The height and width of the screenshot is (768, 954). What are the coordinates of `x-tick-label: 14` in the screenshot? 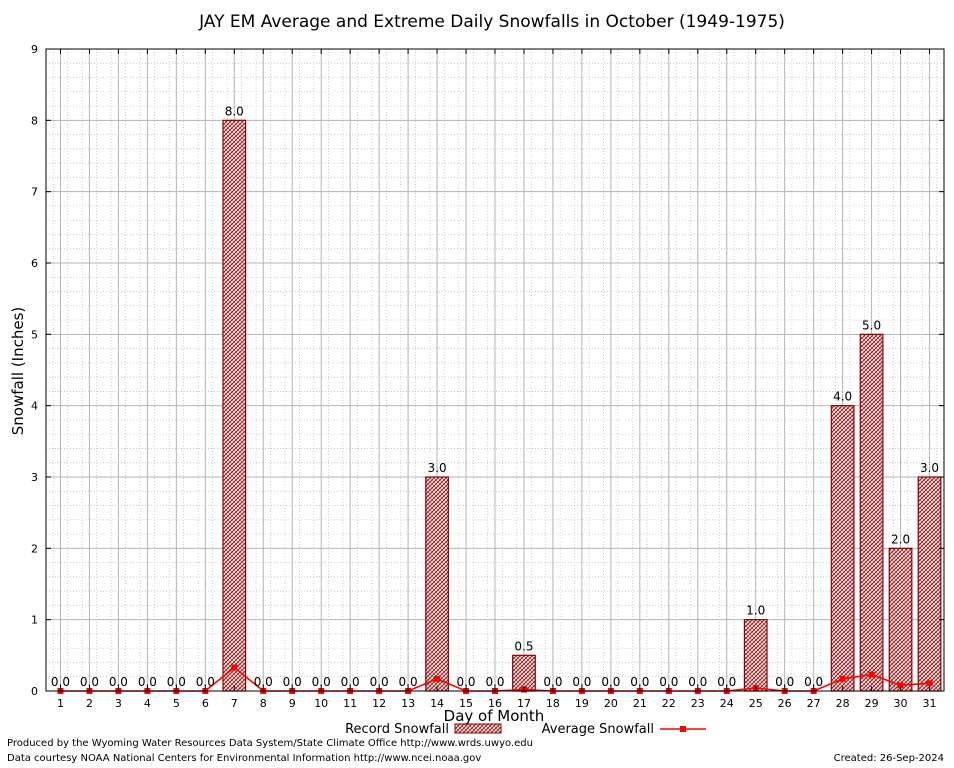 It's located at (437, 703).